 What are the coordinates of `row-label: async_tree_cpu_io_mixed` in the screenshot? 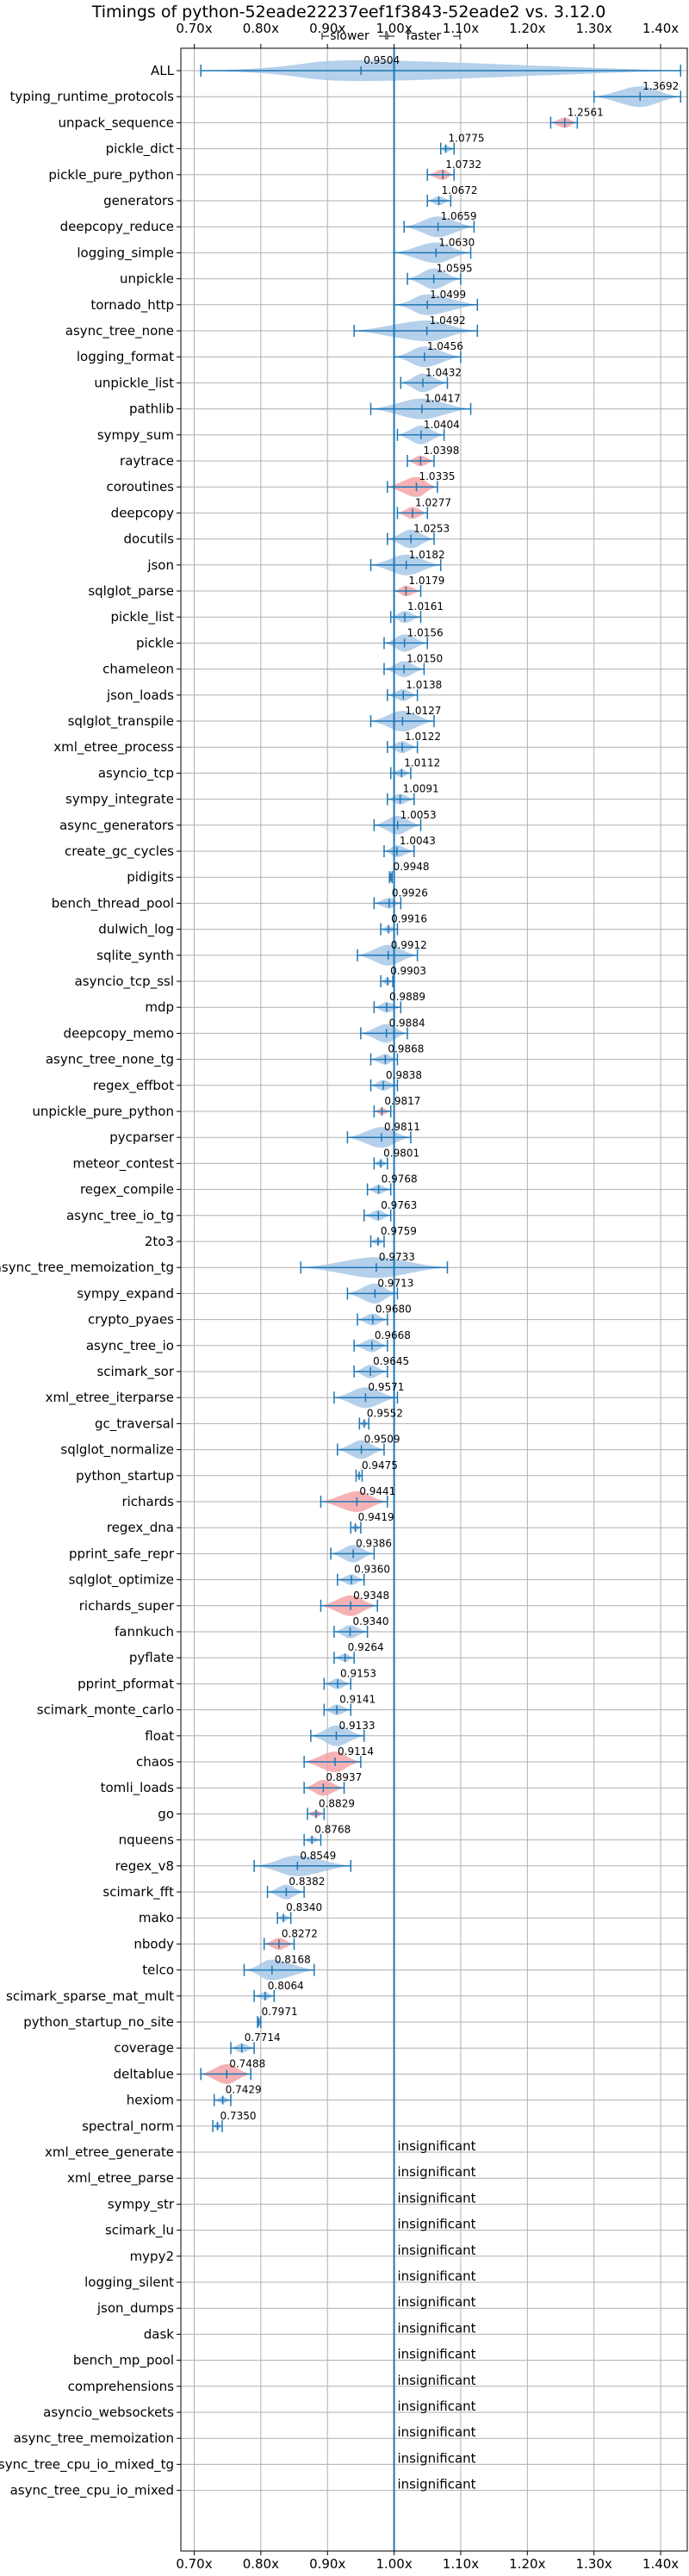 It's located at (92, 2491).